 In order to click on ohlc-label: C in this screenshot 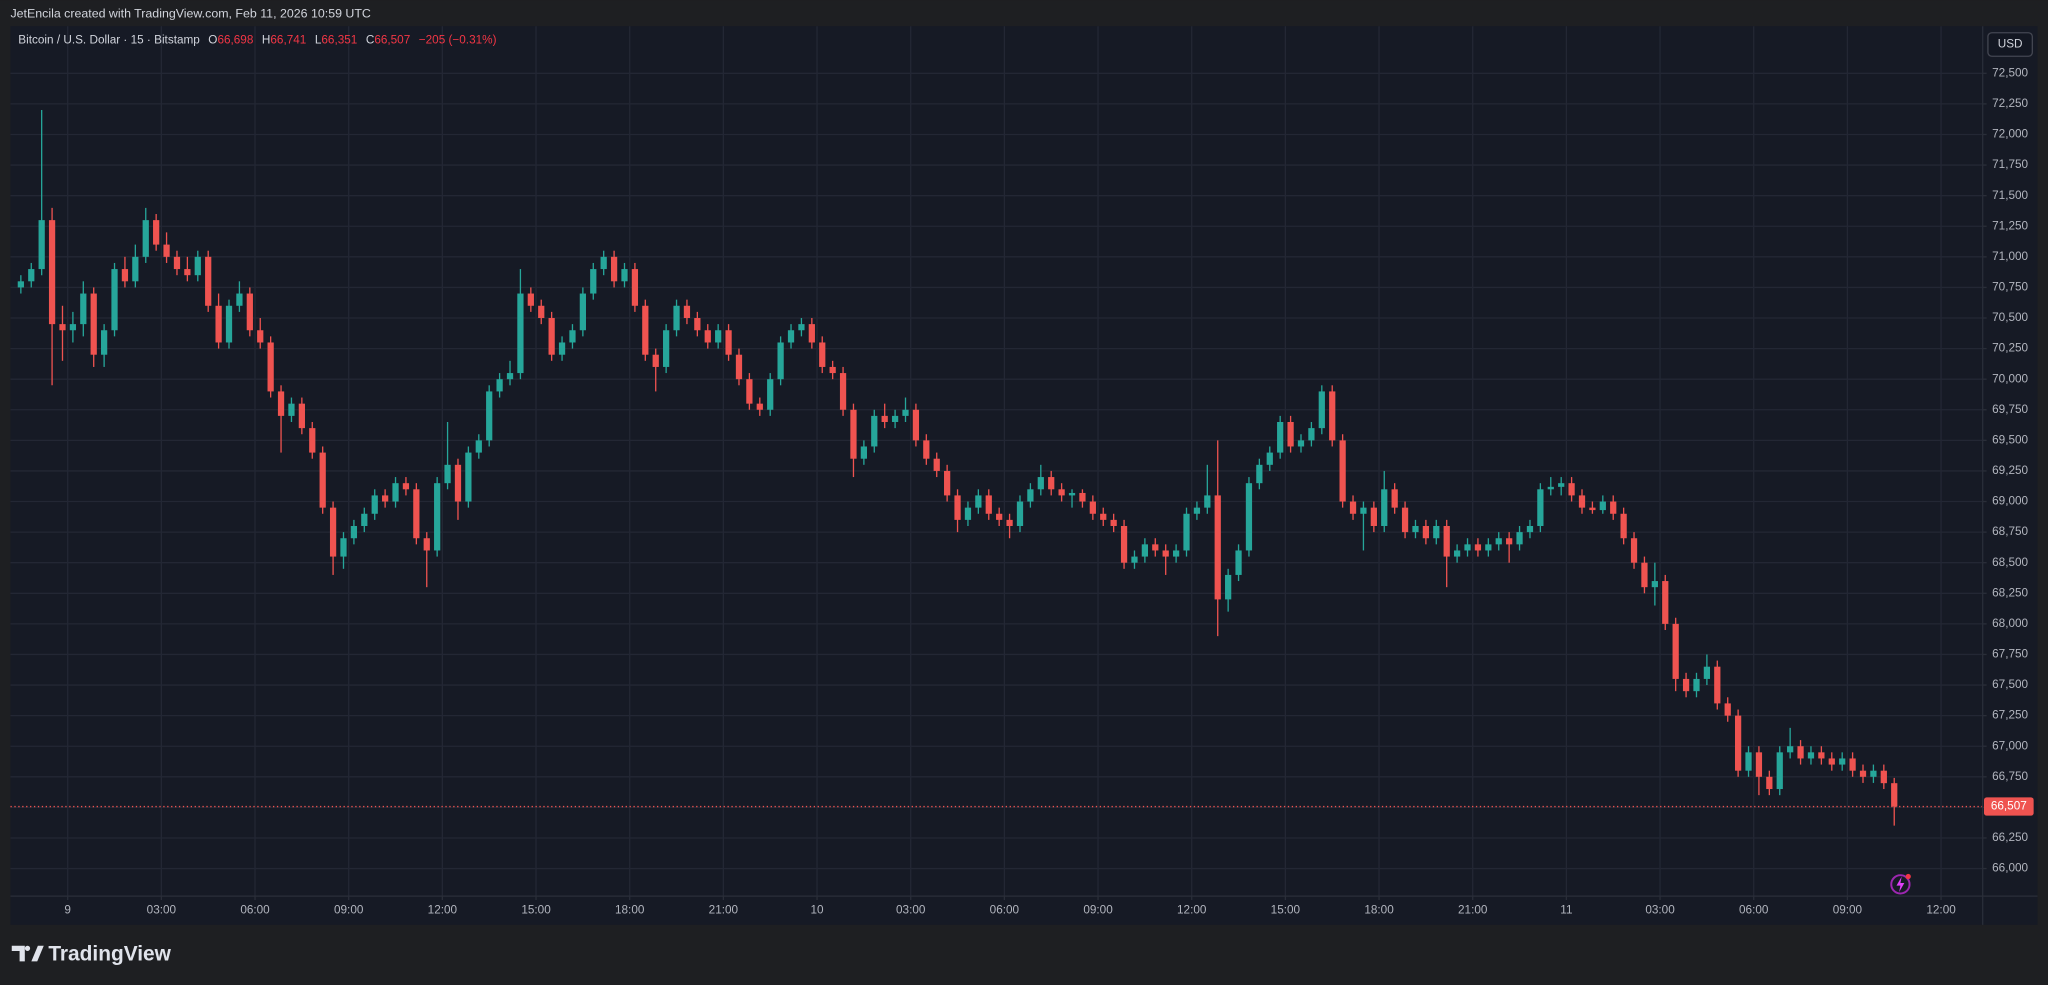, I will do `click(370, 40)`.